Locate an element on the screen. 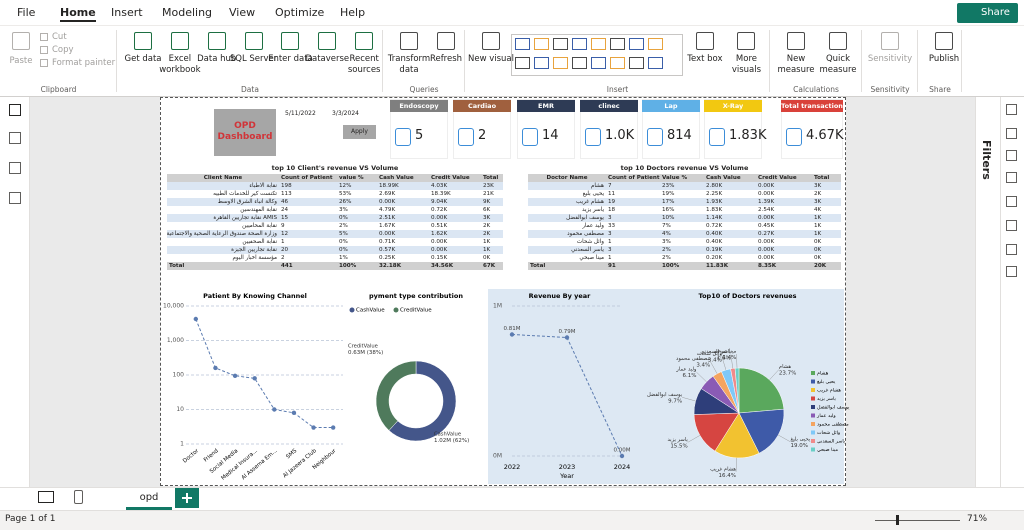 The height and width of the screenshot is (530, 1024). slice-label: CreditValue is located at coordinates (363, 347).